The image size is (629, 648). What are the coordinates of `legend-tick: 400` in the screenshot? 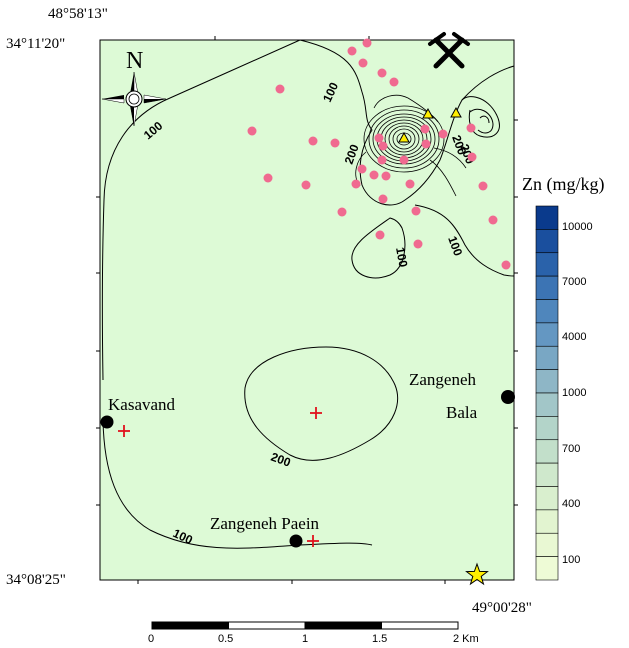 It's located at (571, 504).